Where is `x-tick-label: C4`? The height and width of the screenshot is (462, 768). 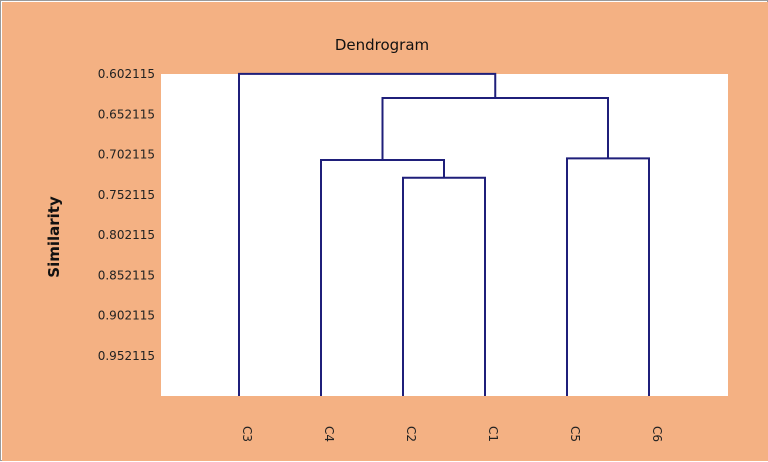 x-tick-label: C4 is located at coordinates (329, 434).